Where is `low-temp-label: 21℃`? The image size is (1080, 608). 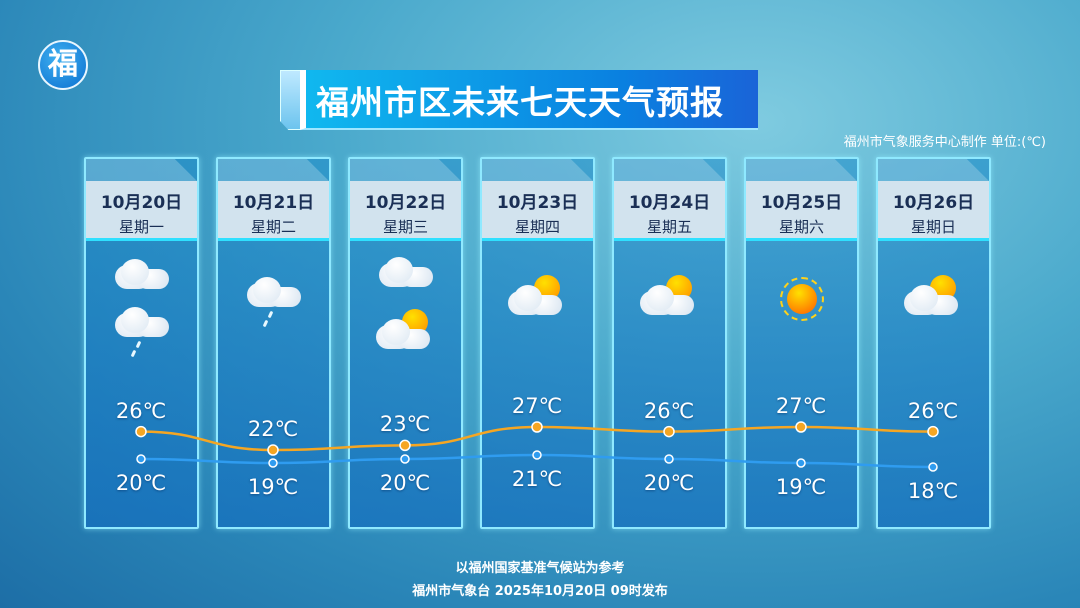 low-temp-label: 21℃ is located at coordinates (537, 479).